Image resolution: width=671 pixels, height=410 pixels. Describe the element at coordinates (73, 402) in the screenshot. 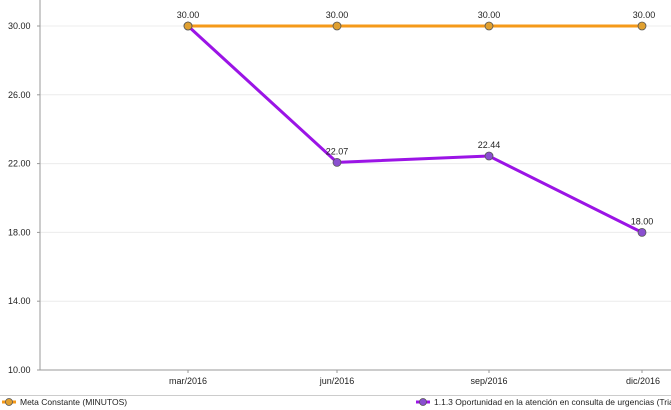

I see `legend-label: Meta Constante (MINUTOS)` at that location.